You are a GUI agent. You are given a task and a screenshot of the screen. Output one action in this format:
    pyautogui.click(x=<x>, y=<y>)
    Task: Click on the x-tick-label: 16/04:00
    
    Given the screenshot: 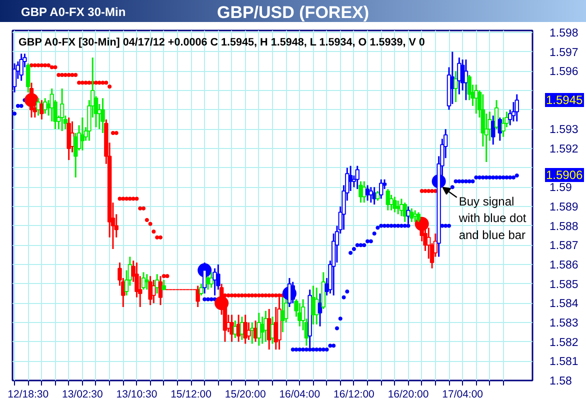 What is the action you would take?
    pyautogui.click(x=299, y=394)
    